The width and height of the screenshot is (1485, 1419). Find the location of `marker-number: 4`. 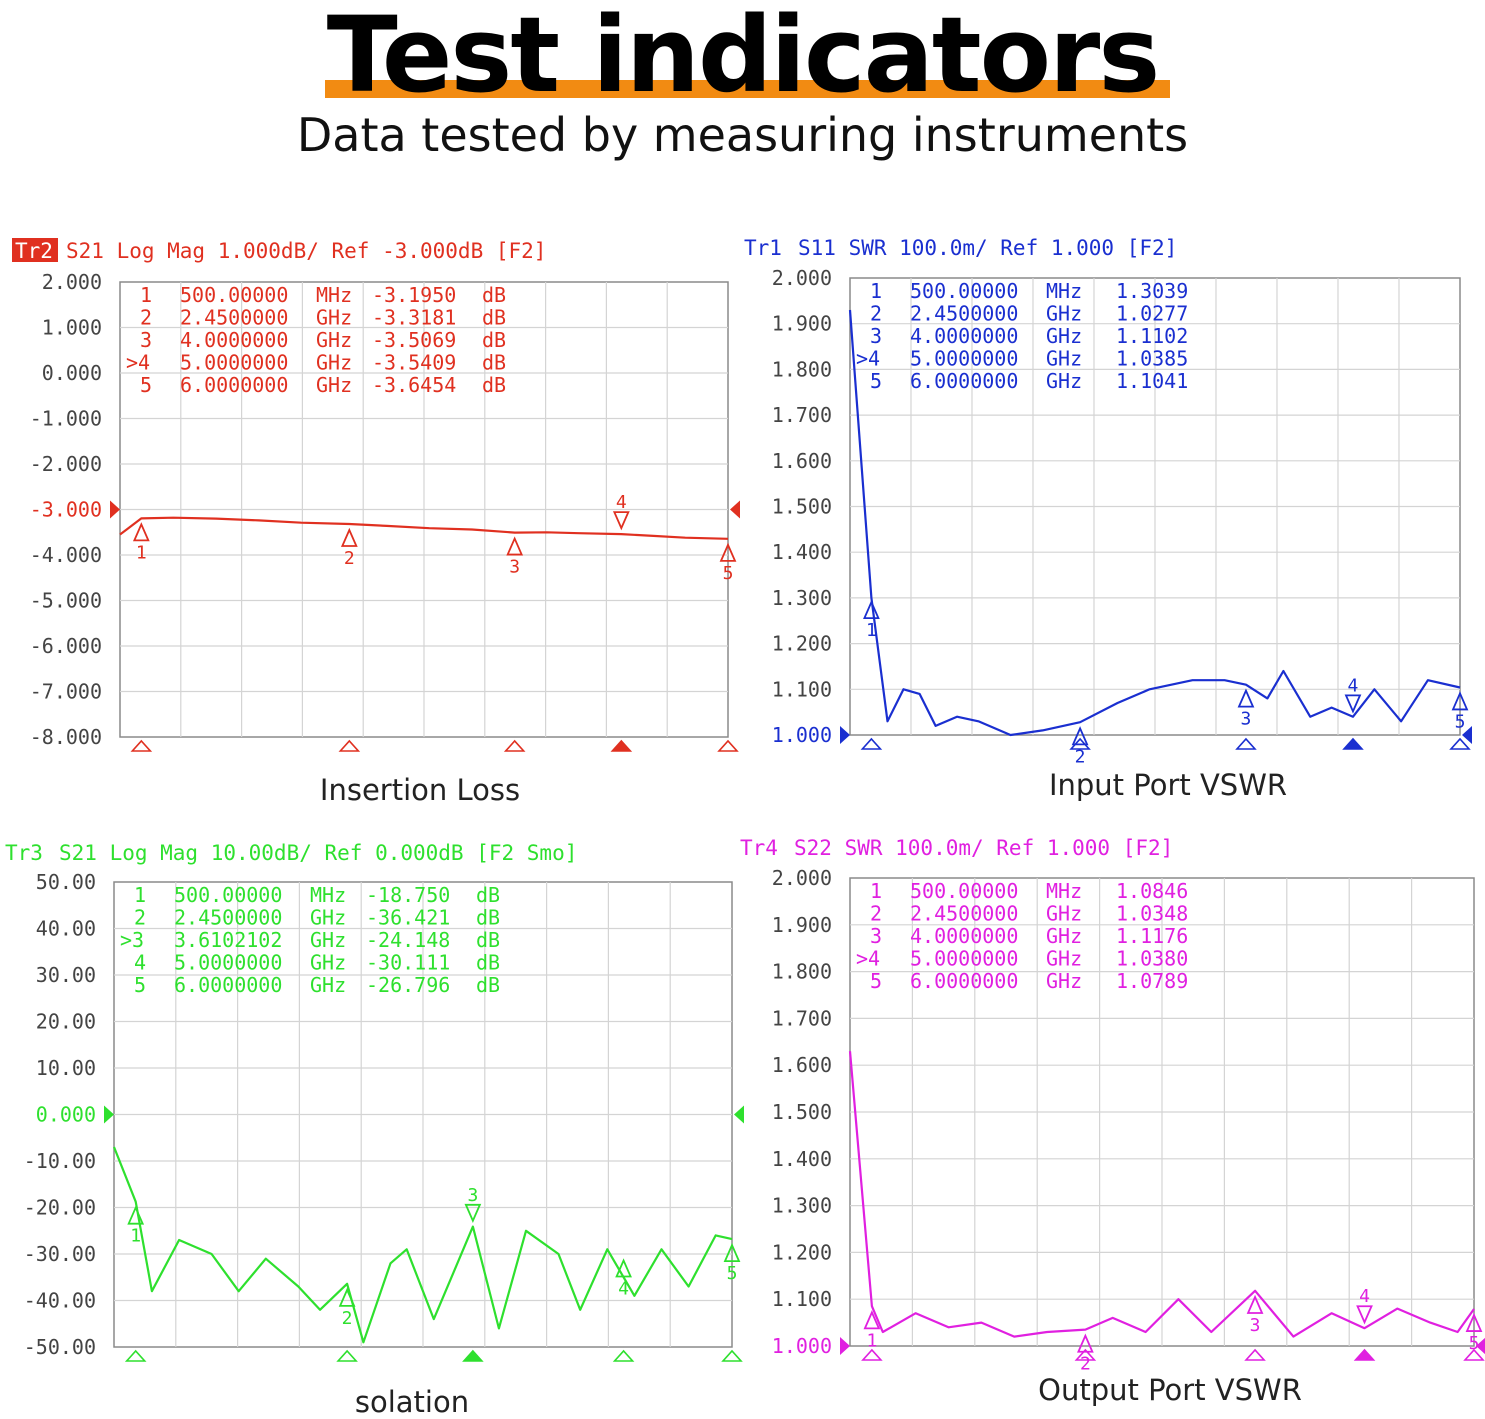

marker-number: 4 is located at coordinates (140, 963).